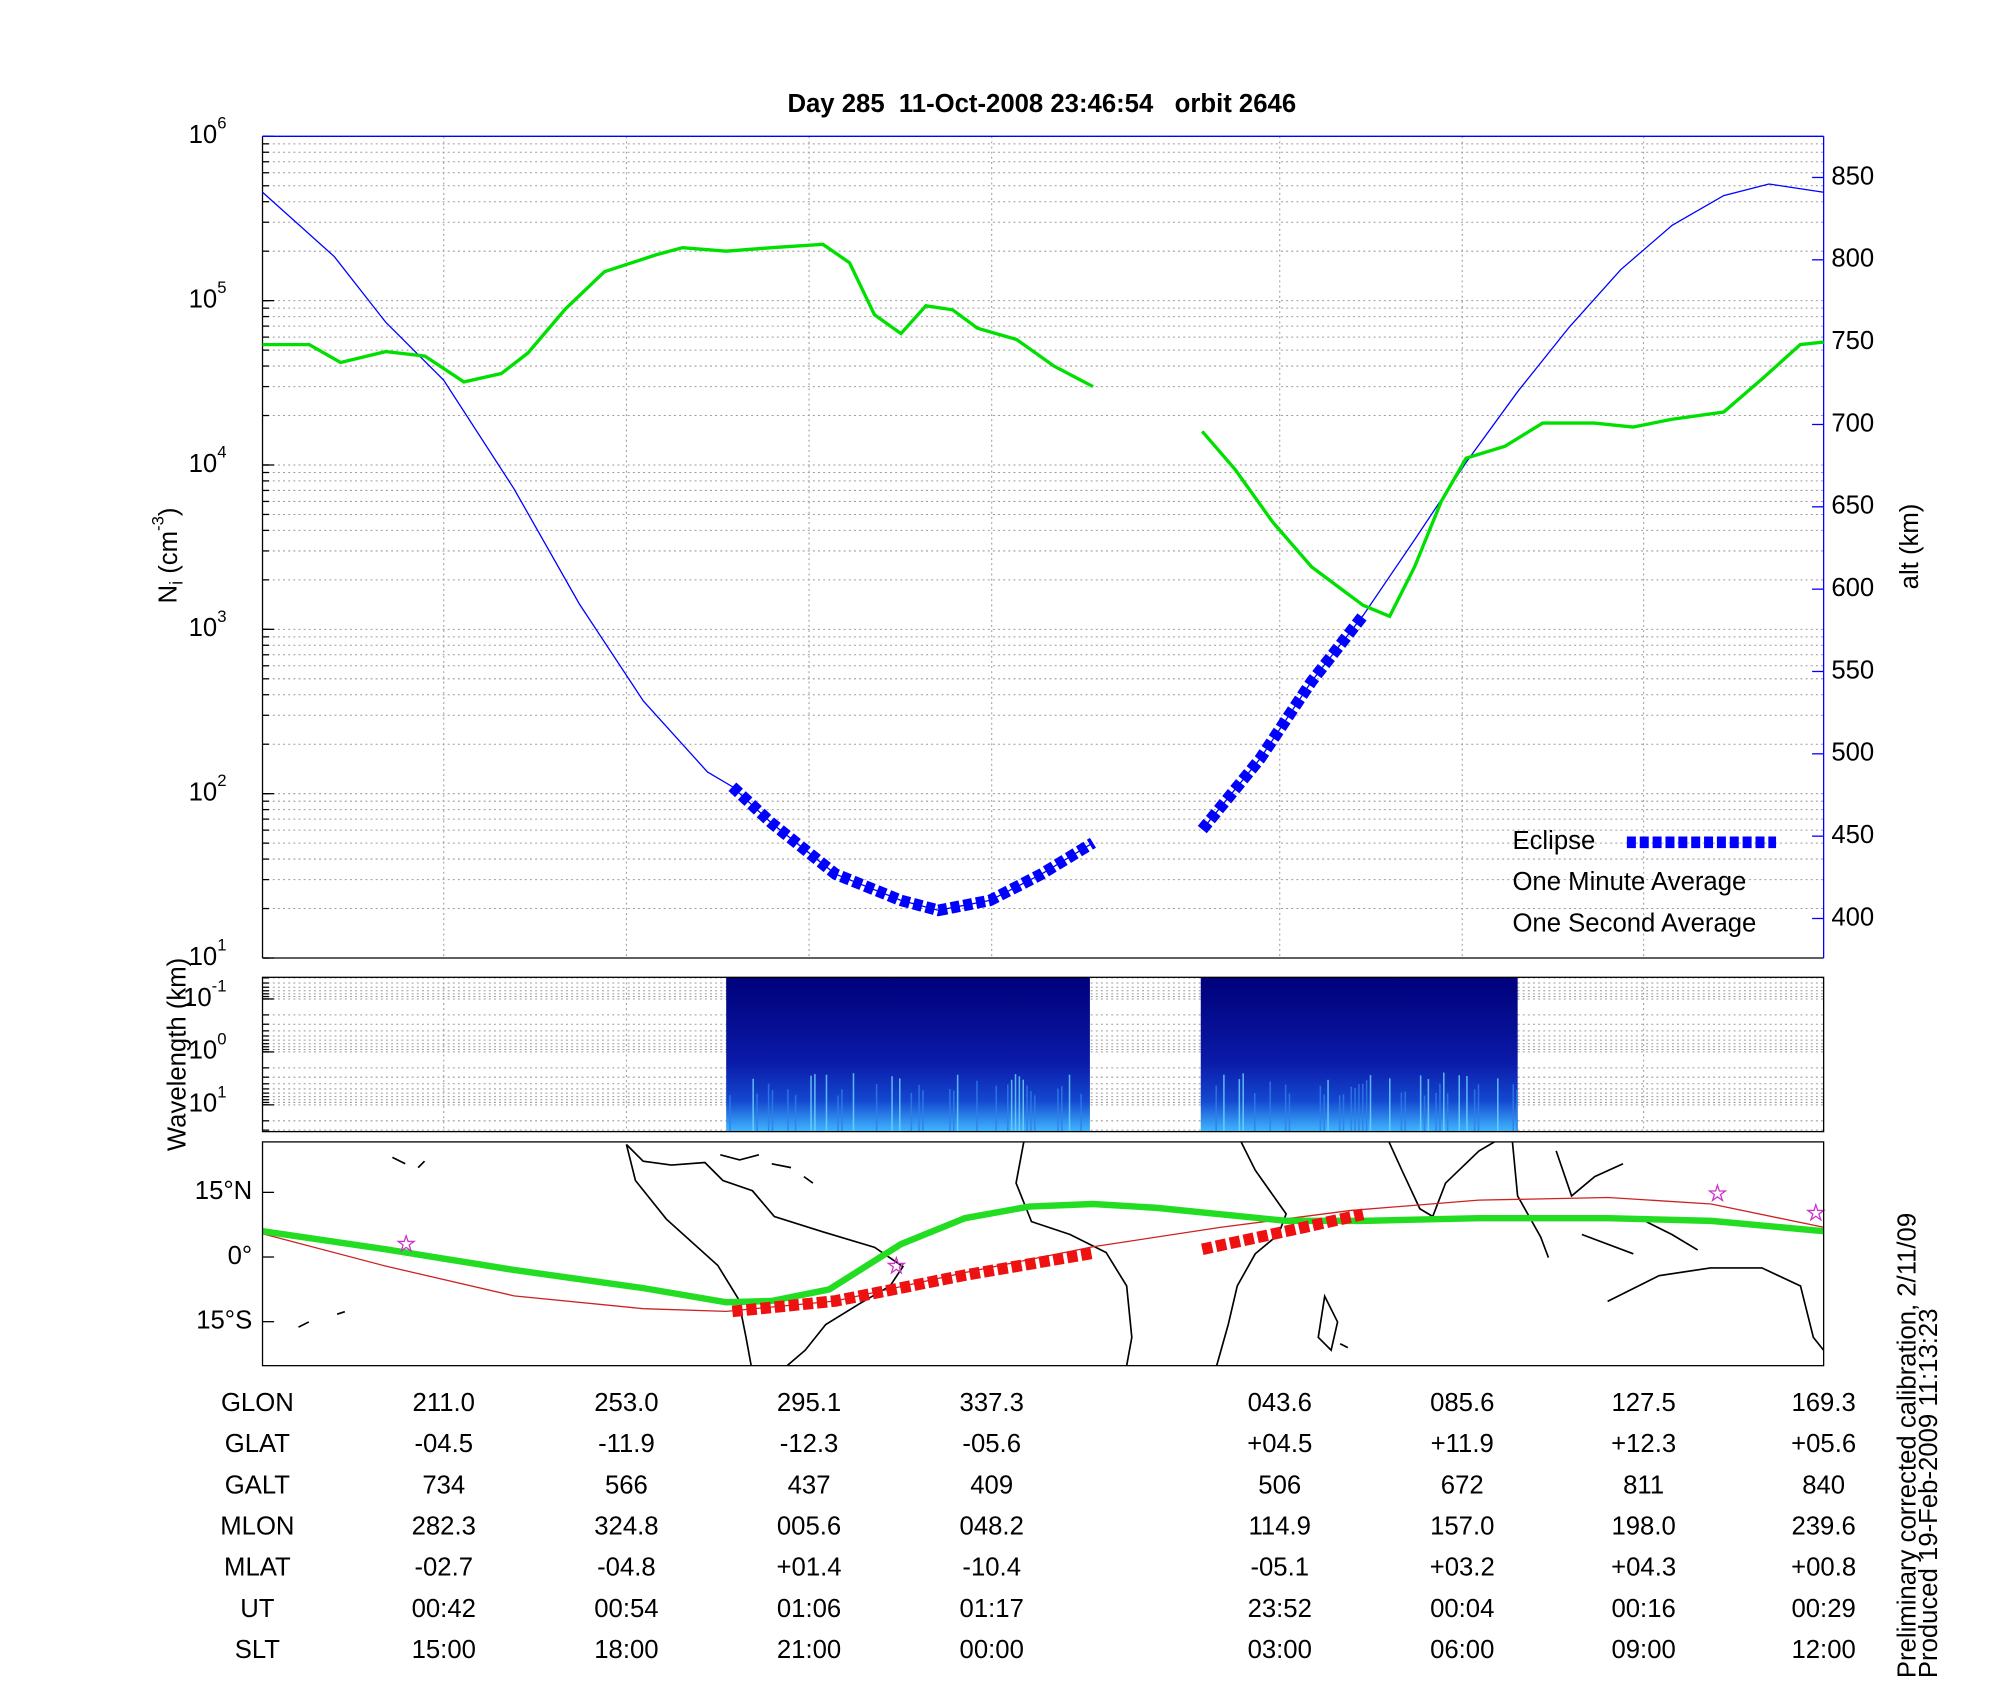 The image size is (2000, 1700). I want to click on table-cell: 409, so click(991, 1485).